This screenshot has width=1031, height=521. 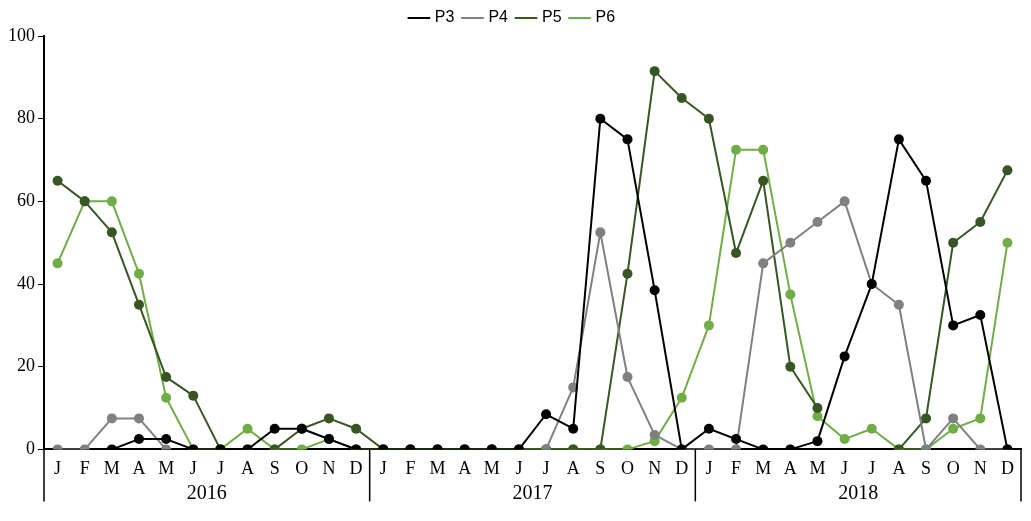 What do you see at coordinates (552, 17) in the screenshot?
I see `legend-label: P5` at bounding box center [552, 17].